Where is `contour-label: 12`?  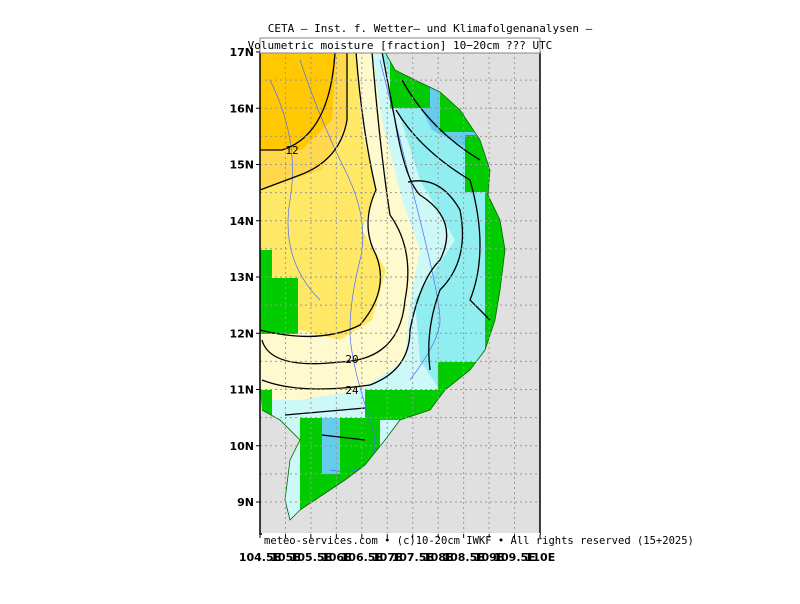 contour-label: 12 is located at coordinates (291, 150).